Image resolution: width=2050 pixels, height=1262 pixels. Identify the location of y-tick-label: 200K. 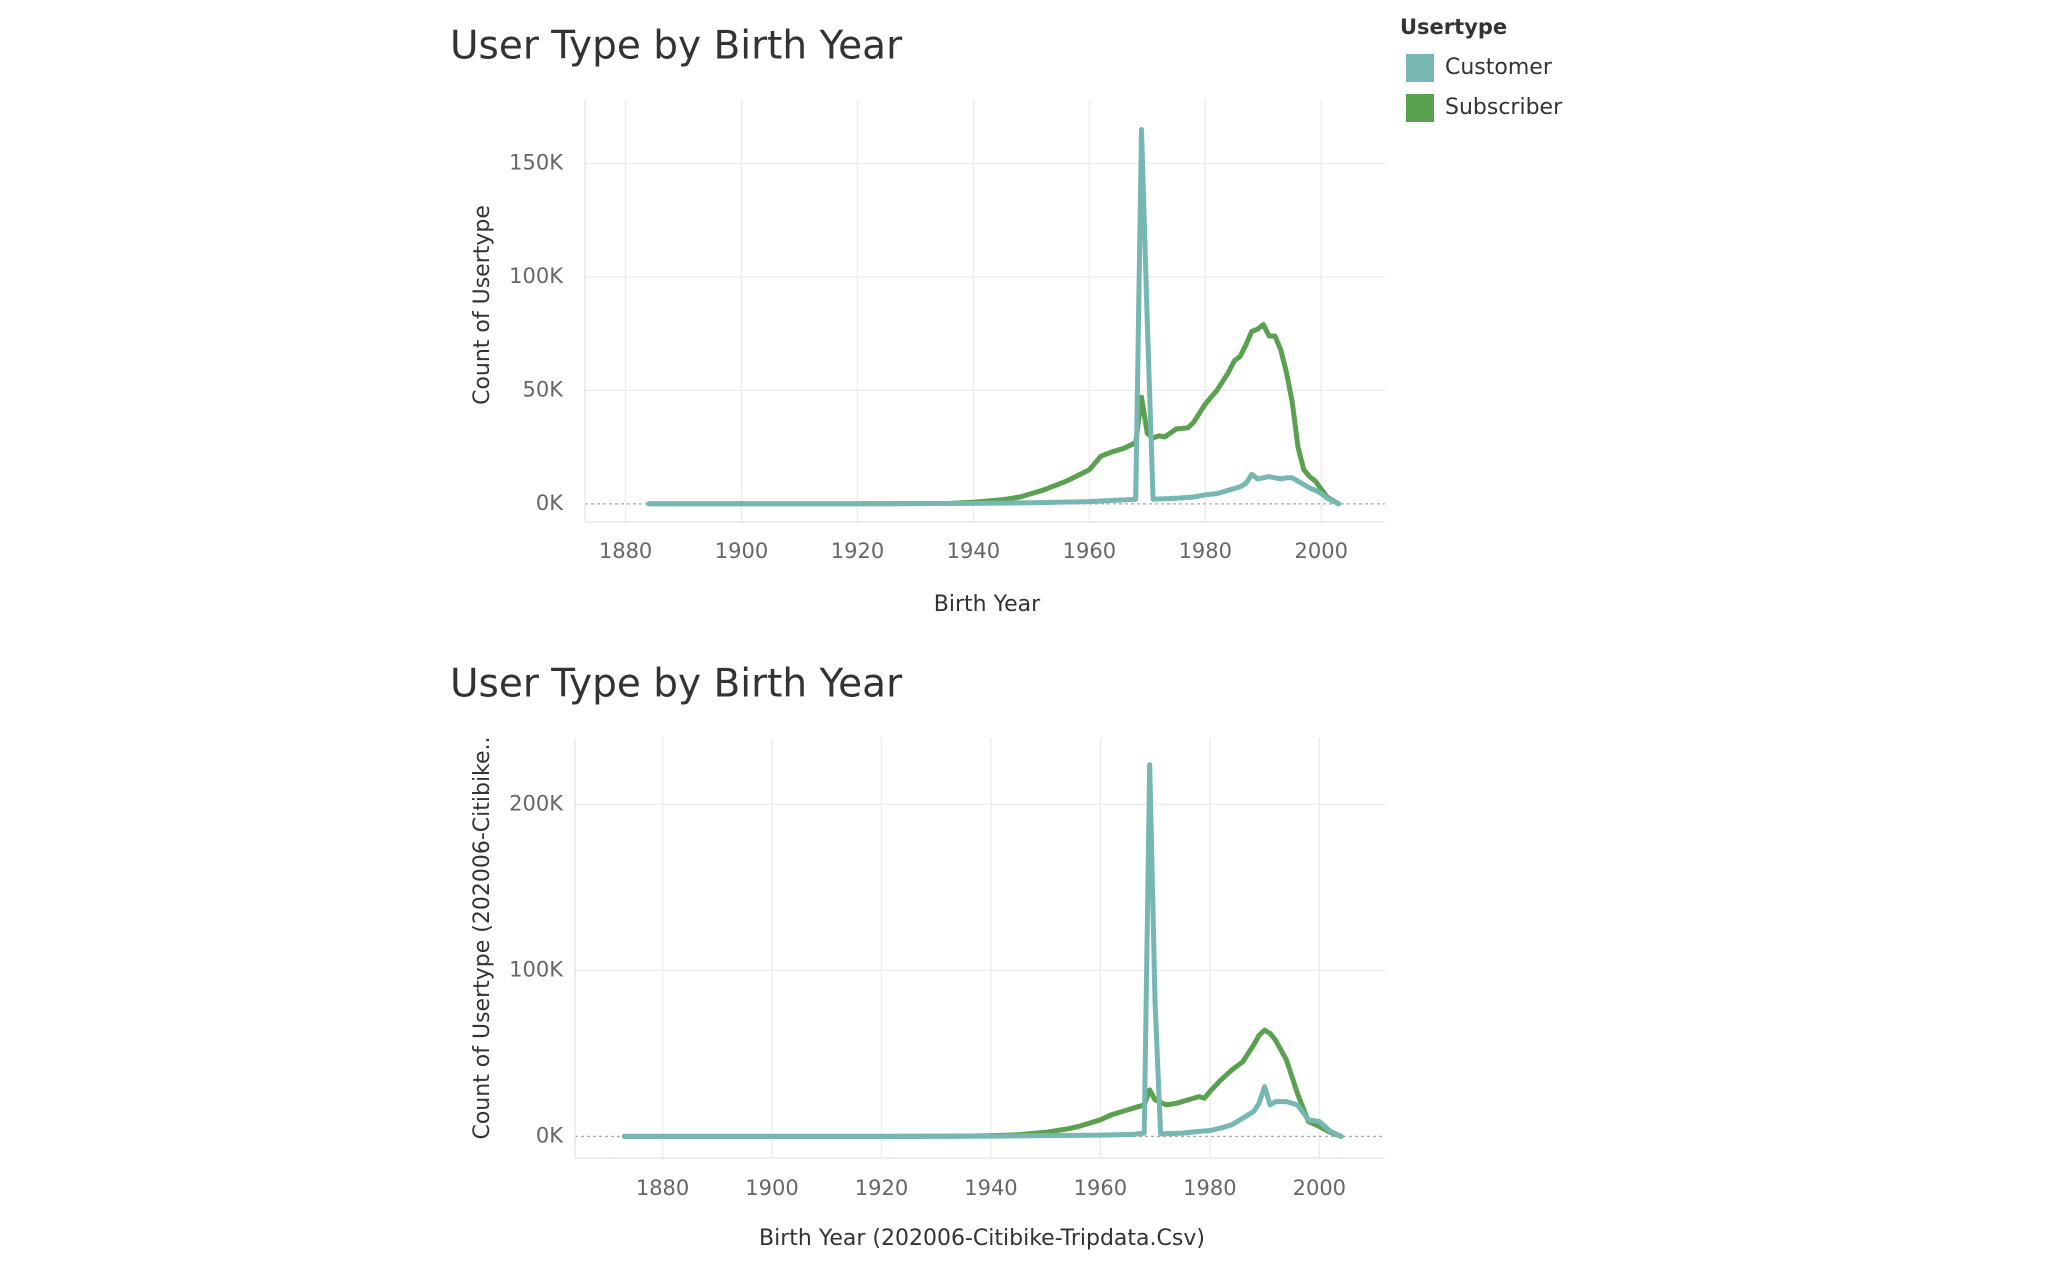
(536, 803).